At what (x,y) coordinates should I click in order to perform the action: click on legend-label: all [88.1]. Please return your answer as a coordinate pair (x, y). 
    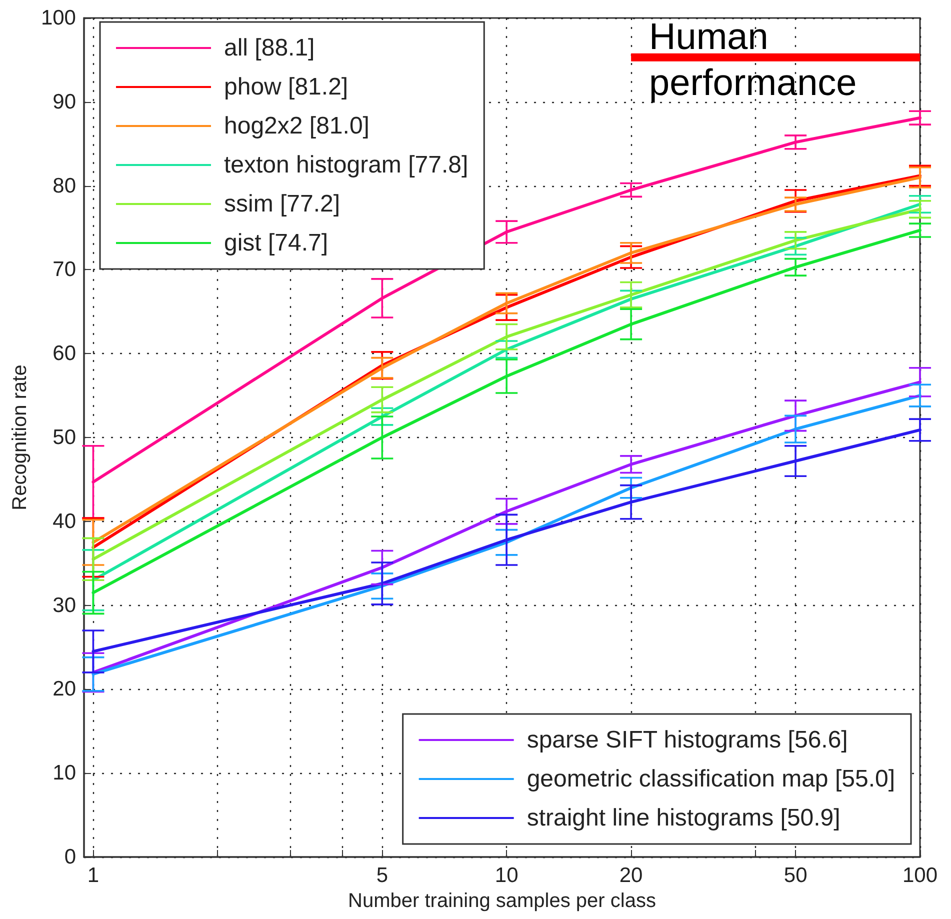
    Looking at the image, I should click on (269, 48).